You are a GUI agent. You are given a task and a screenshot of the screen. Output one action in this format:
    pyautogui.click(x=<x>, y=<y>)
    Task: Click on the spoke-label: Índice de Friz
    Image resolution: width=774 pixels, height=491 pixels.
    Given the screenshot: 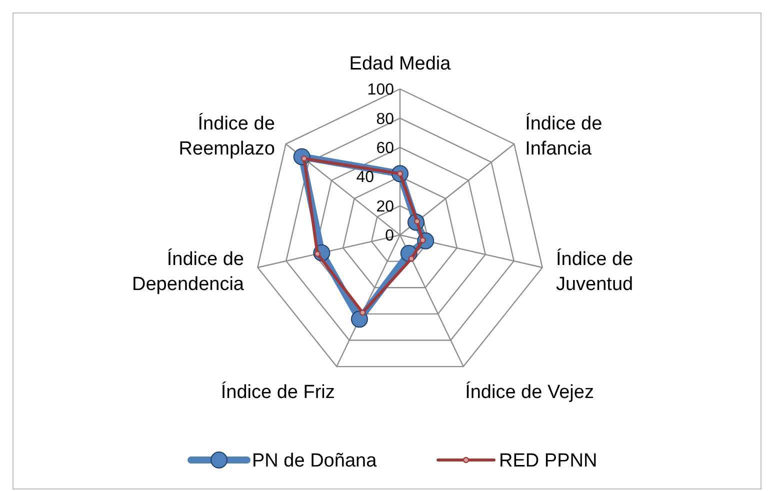 What is the action you would take?
    pyautogui.click(x=277, y=392)
    